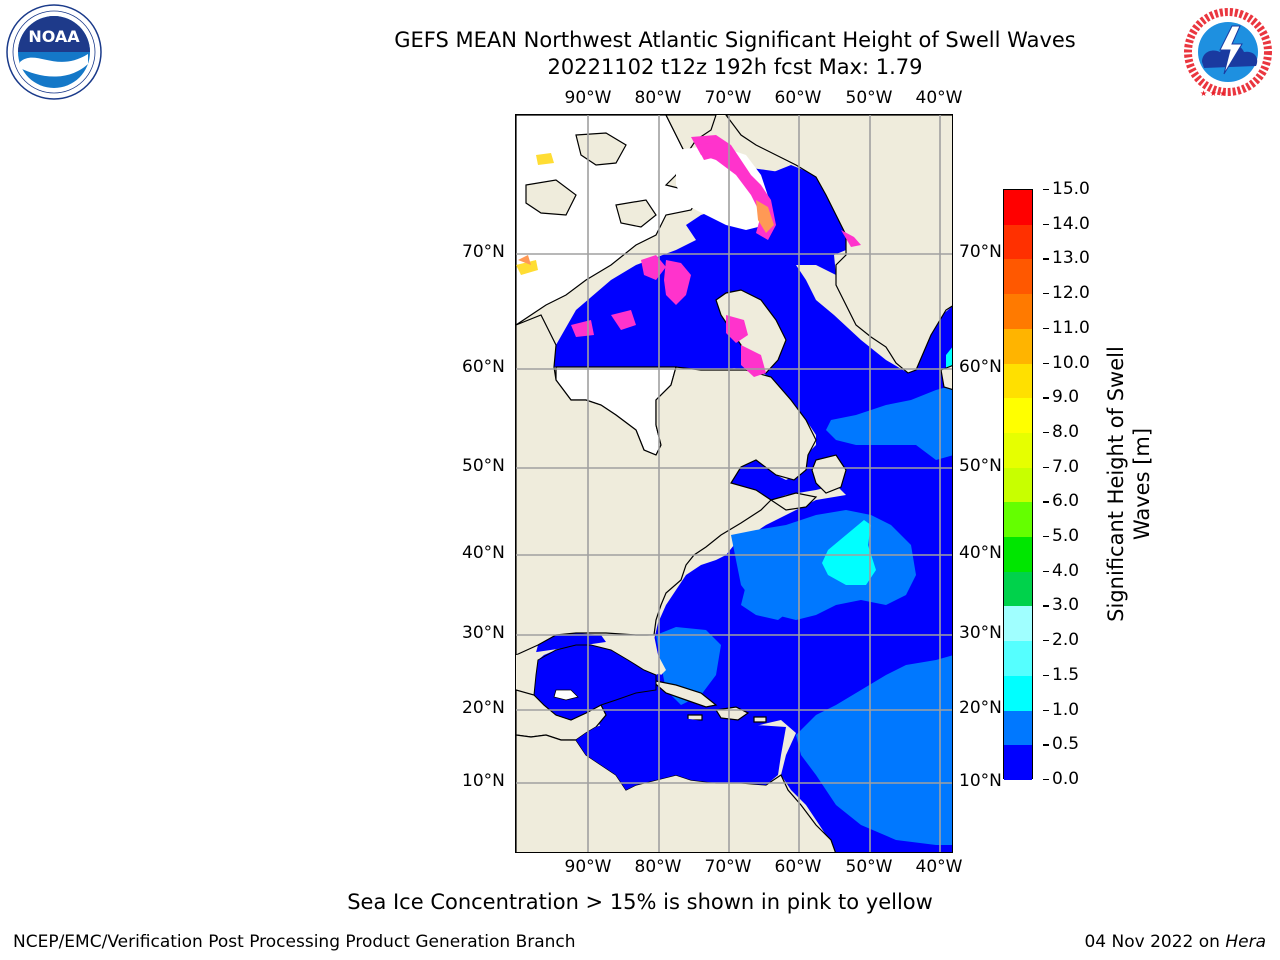  Describe the element at coordinates (1066, 570) in the screenshot. I see `colorbar-tick-label: 4.0` at that location.